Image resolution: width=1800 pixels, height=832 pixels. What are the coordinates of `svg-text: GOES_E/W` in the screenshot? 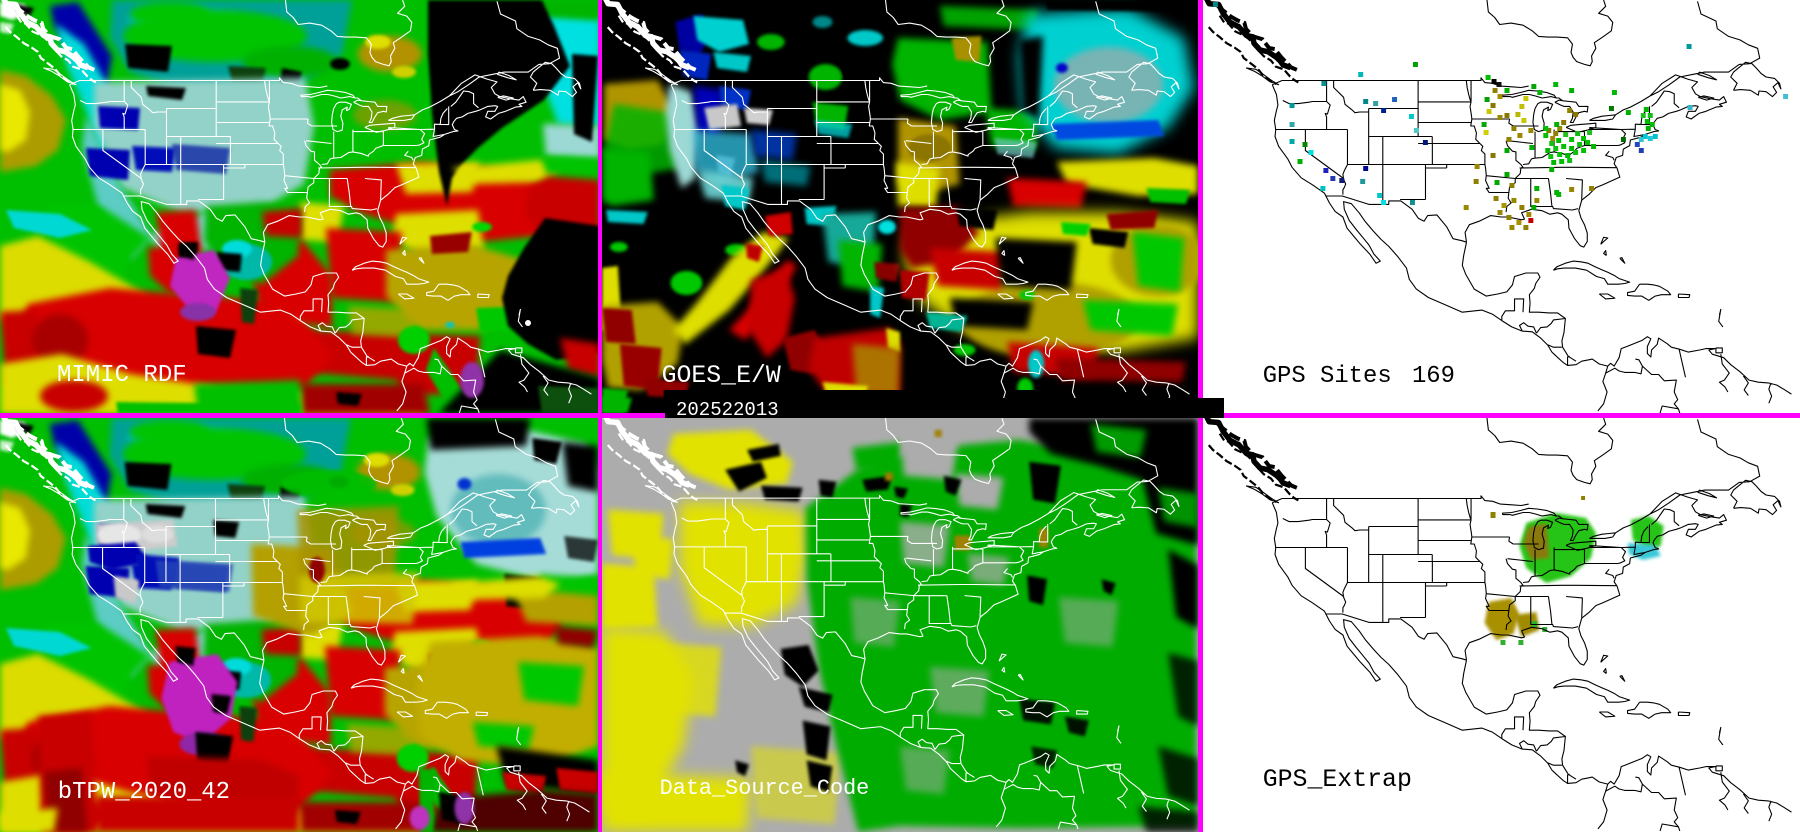 It's located at (721, 376).